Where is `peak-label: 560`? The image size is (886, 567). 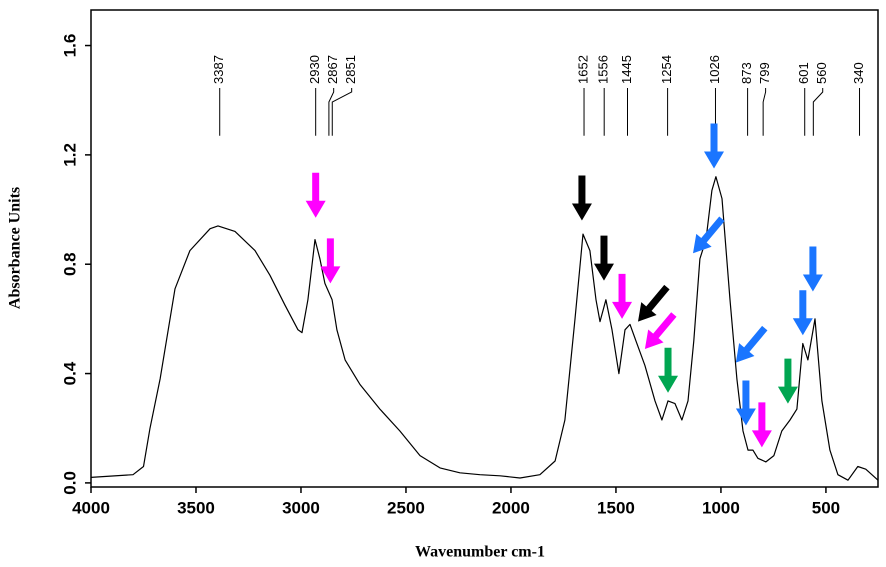
peak-label: 560 is located at coordinates (821, 73).